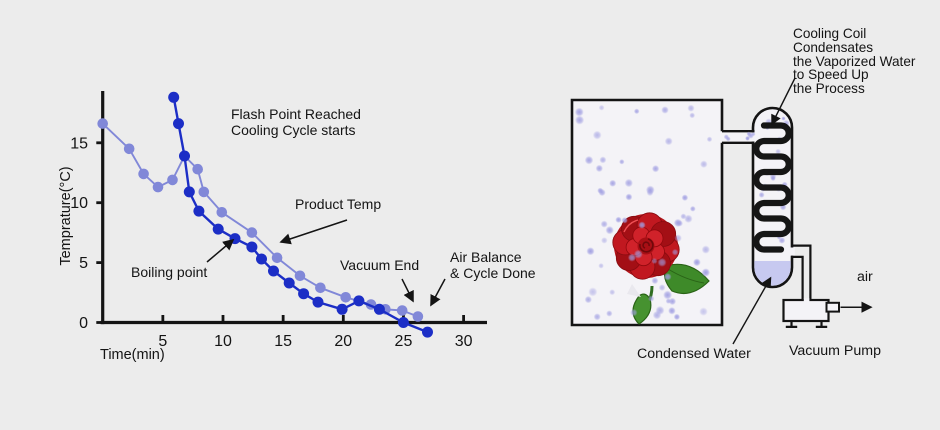 The image size is (940, 430). What do you see at coordinates (83, 323) in the screenshot?
I see `y-tick-label: 0` at bounding box center [83, 323].